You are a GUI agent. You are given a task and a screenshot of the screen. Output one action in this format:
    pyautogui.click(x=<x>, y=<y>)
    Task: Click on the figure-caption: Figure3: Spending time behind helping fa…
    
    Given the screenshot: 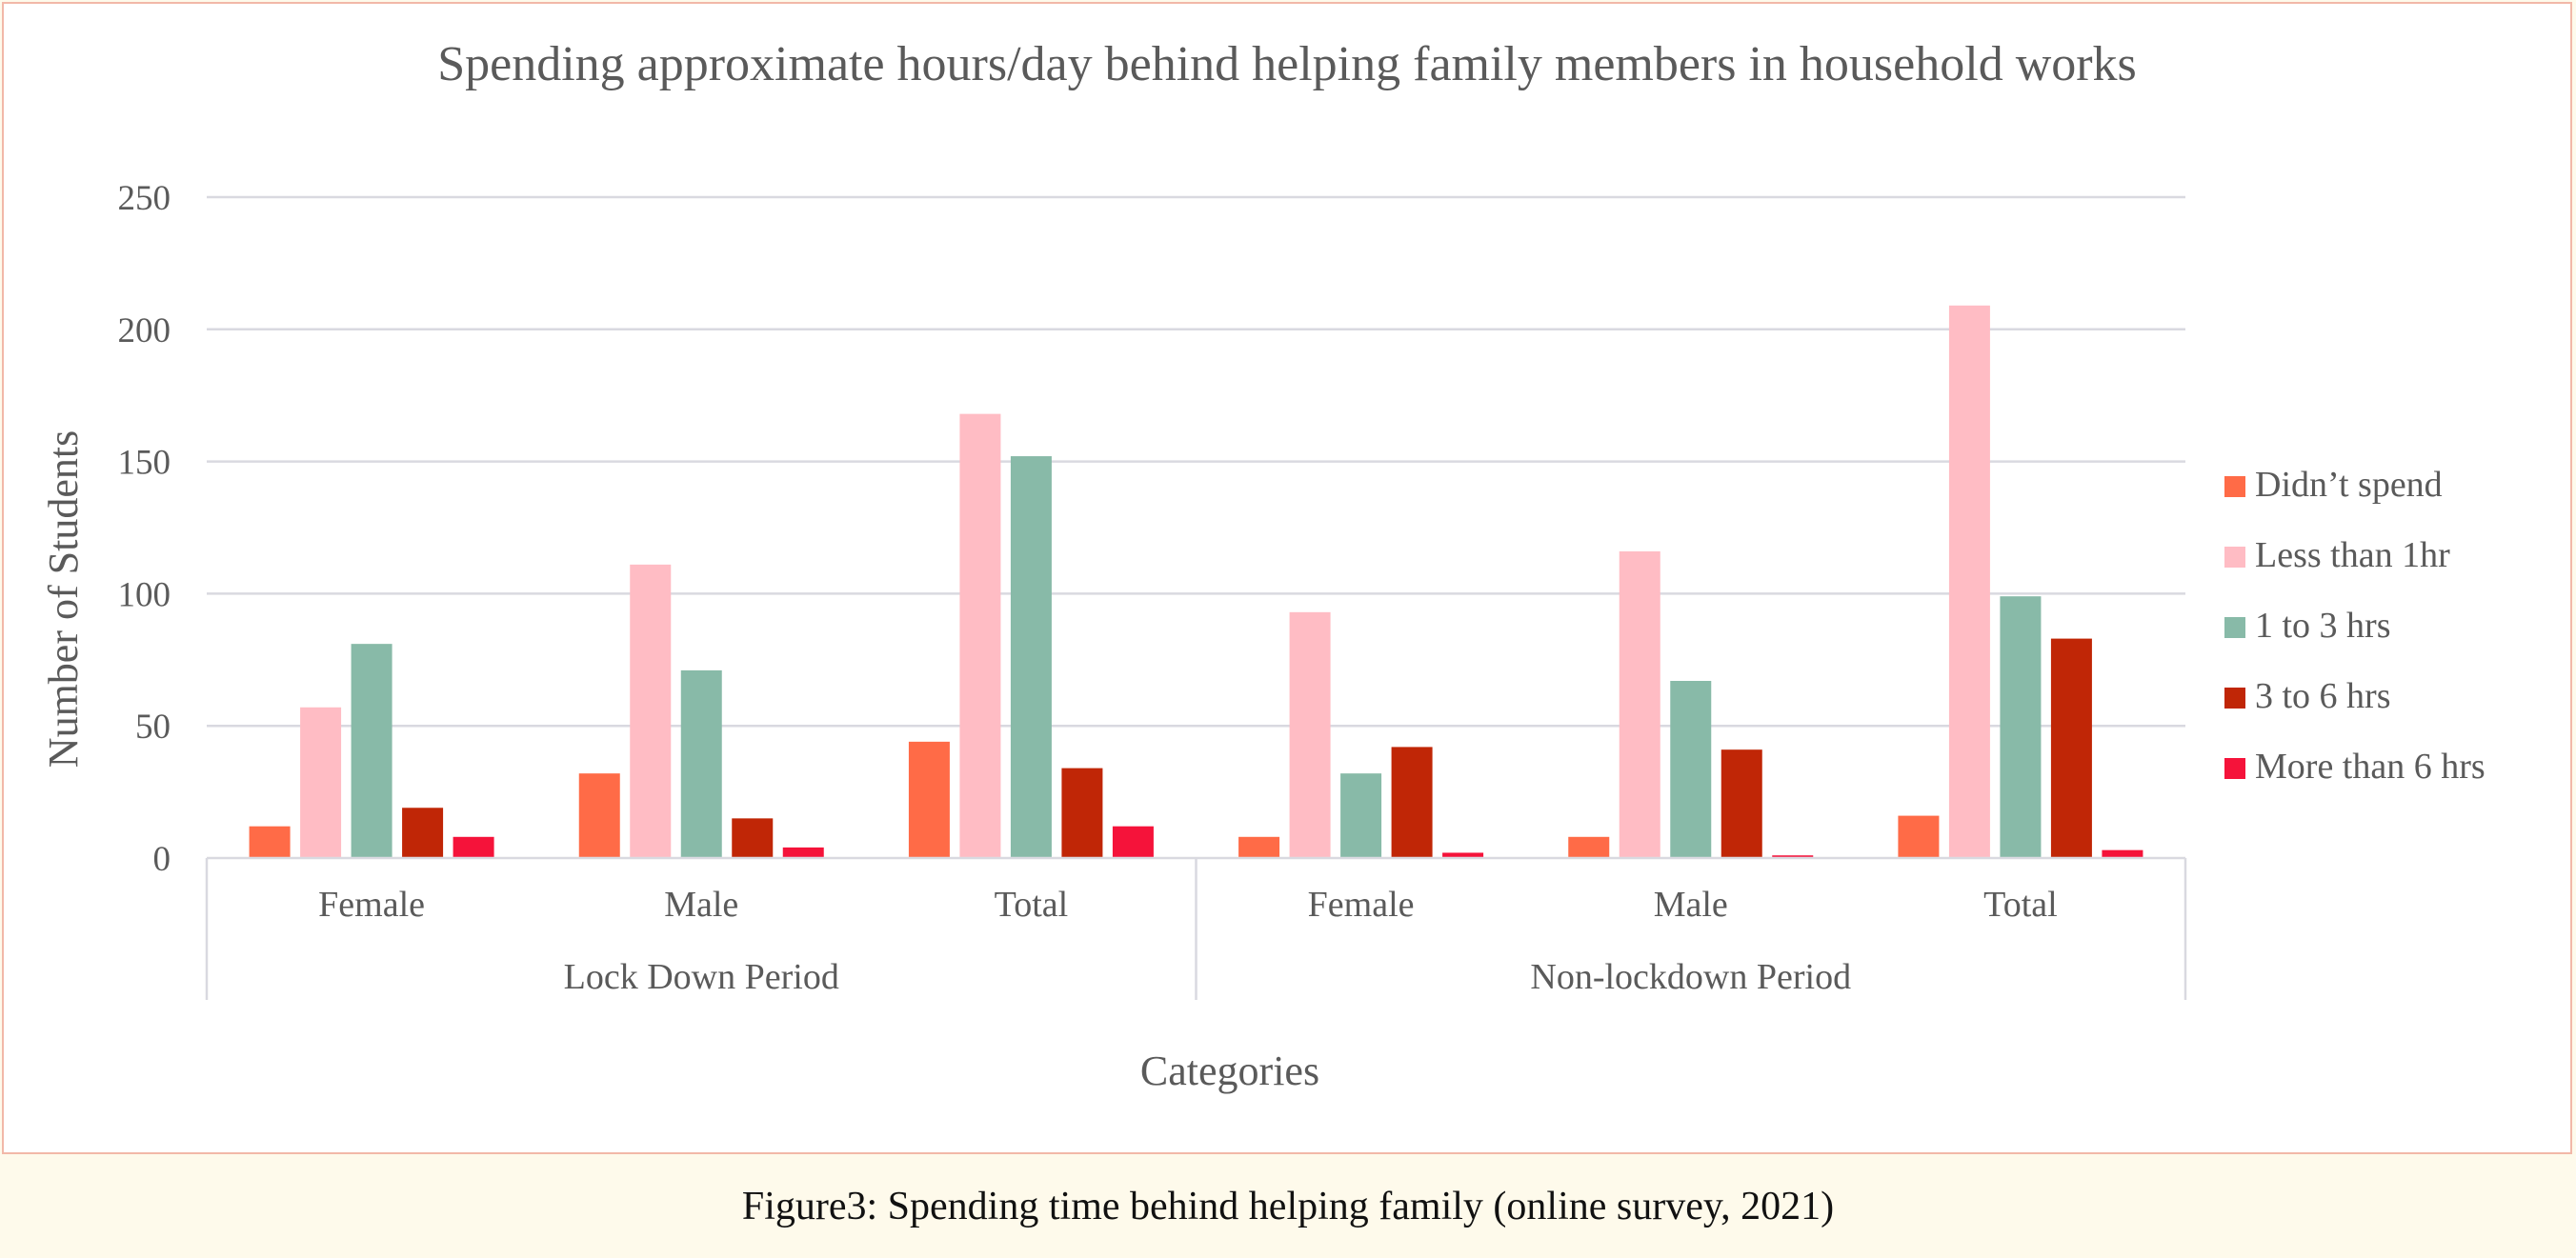 What is the action you would take?
    pyautogui.click(x=1288, y=1206)
    